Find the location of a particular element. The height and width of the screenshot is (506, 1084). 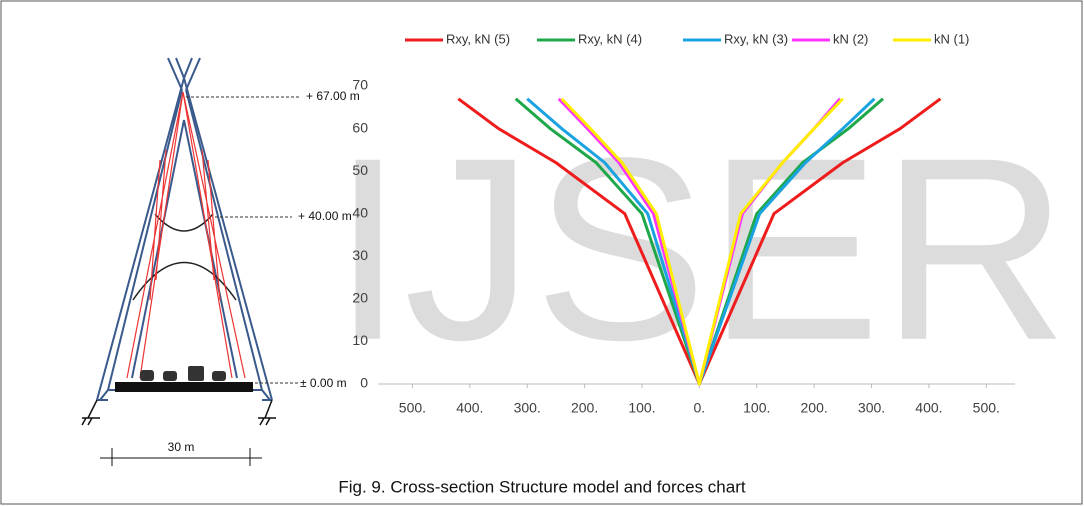

legend-label: Rxy, kN (4) is located at coordinates (610, 38).